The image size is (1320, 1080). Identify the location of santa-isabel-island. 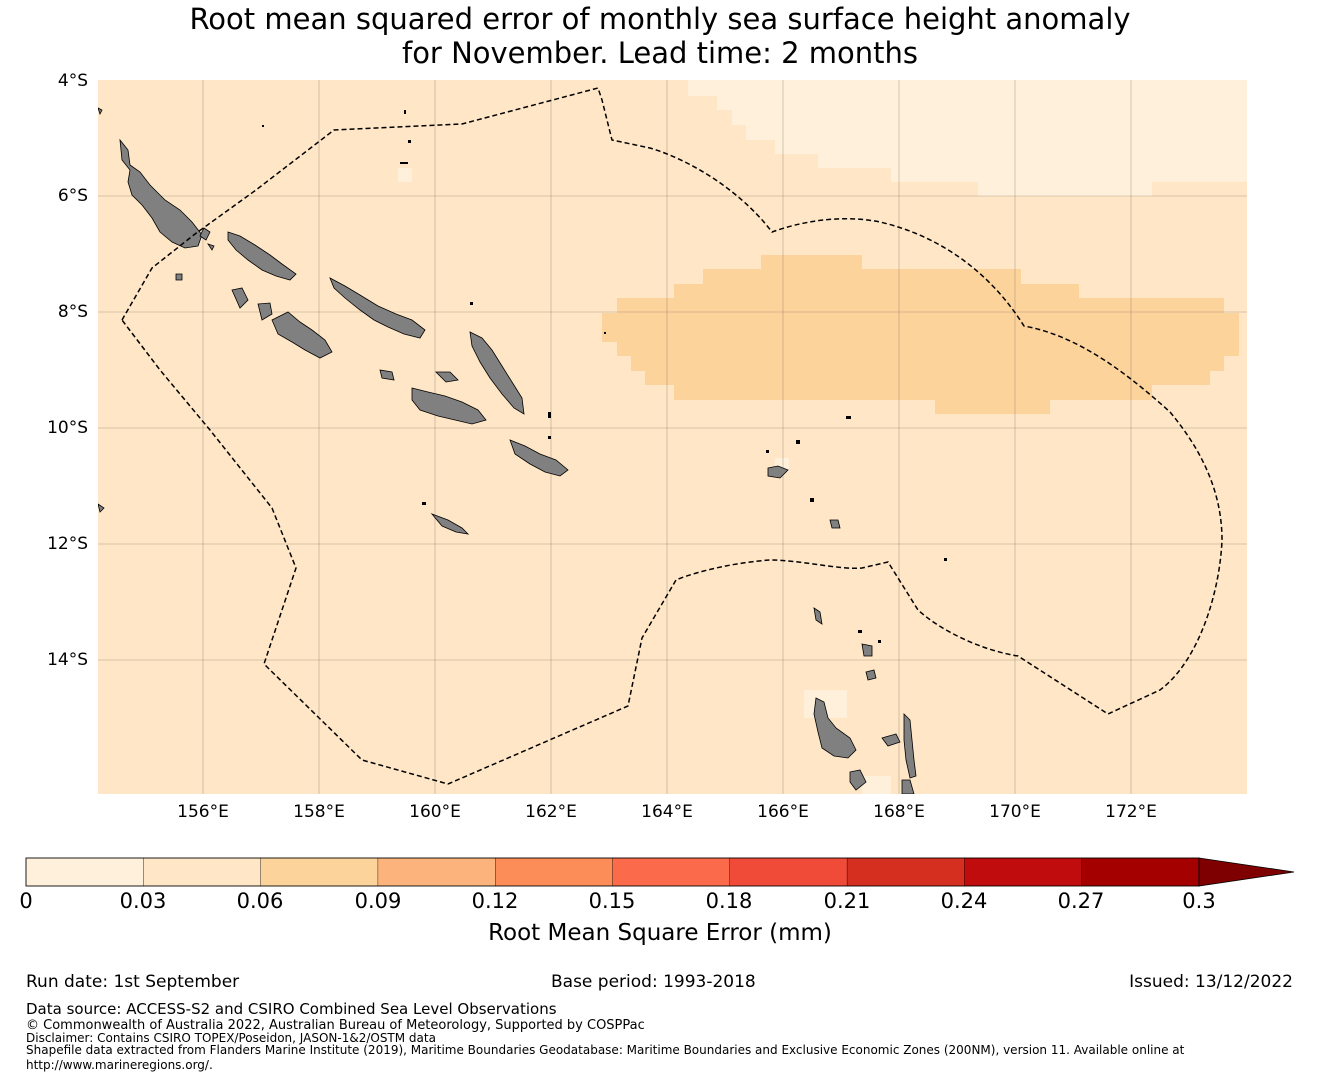
(377, 308).